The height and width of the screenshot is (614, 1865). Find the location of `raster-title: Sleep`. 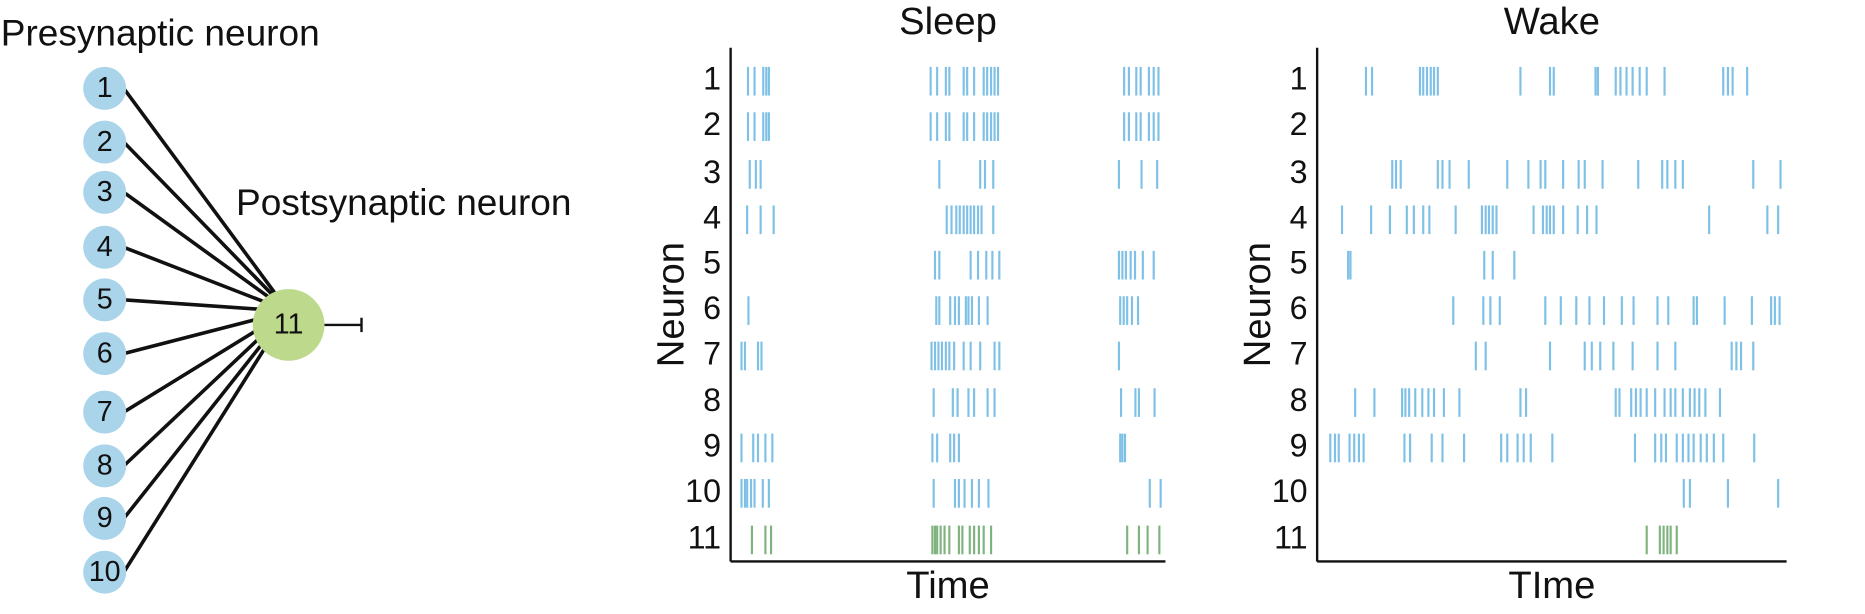

raster-title: Sleep is located at coordinates (948, 21).